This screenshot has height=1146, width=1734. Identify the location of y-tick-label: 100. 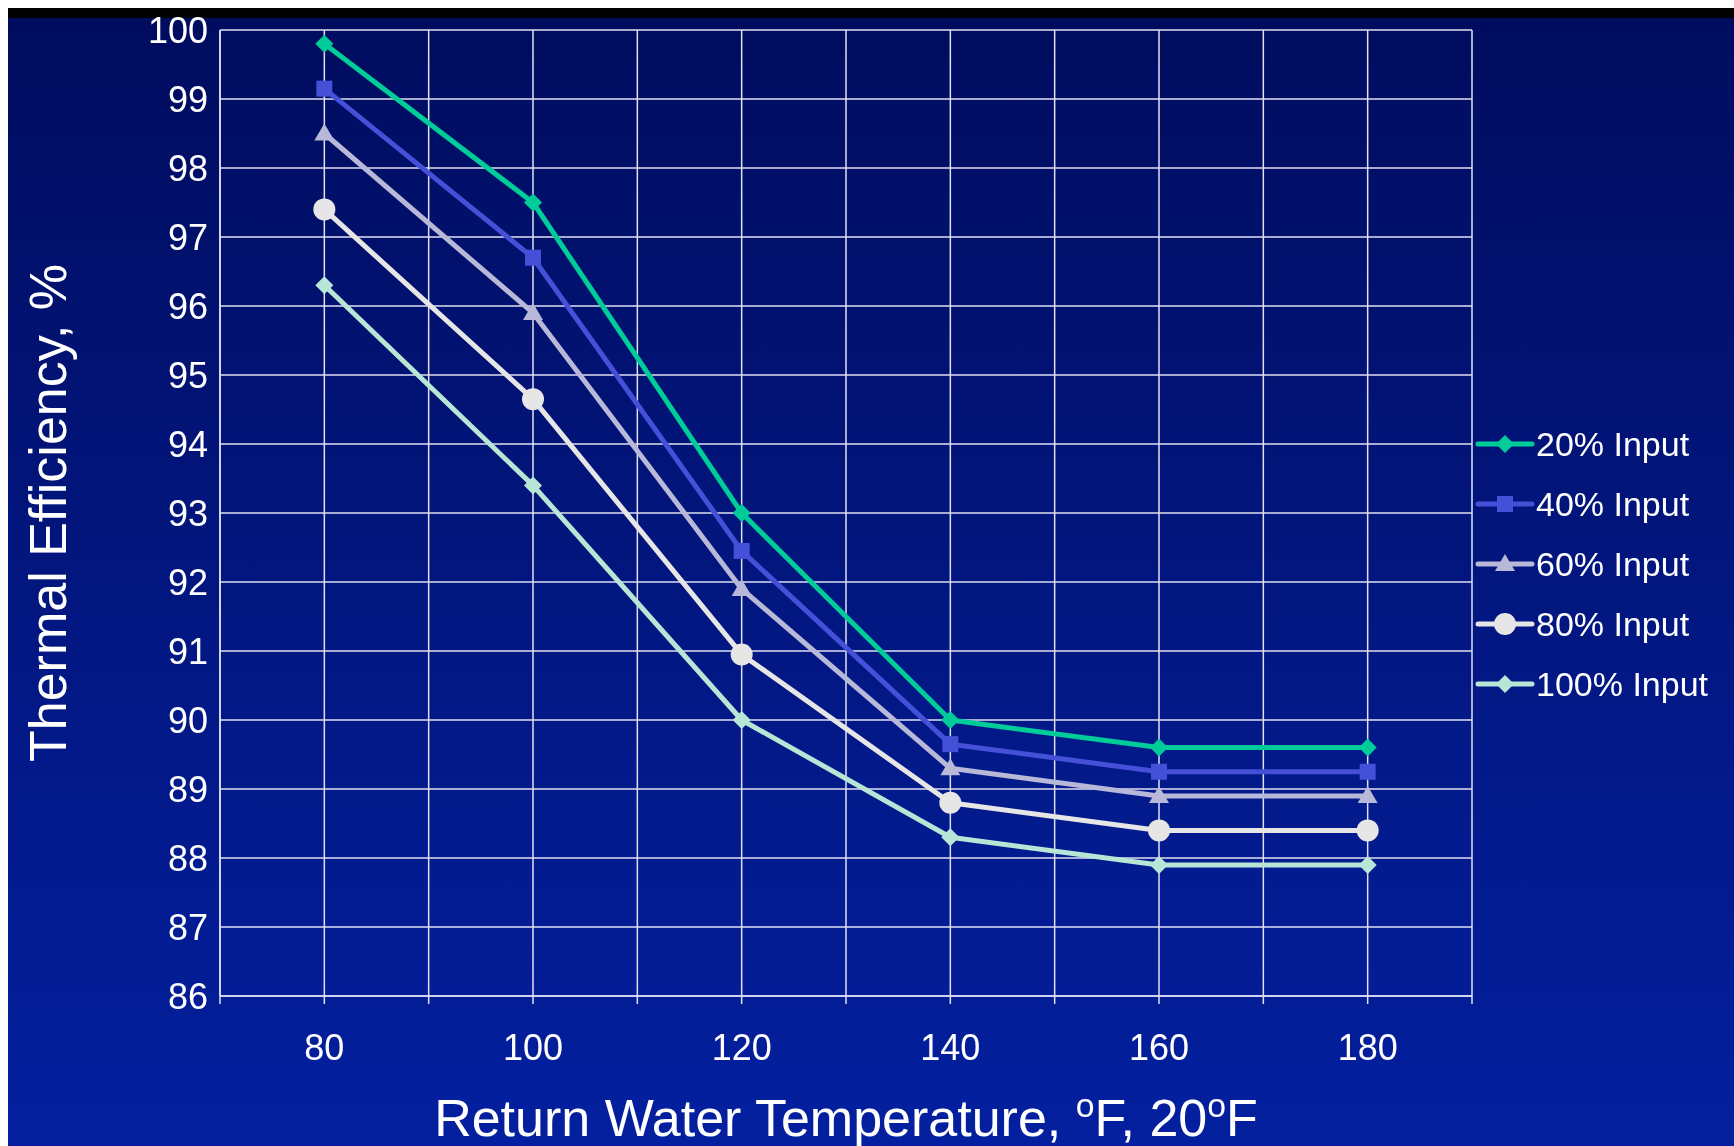
(177, 30).